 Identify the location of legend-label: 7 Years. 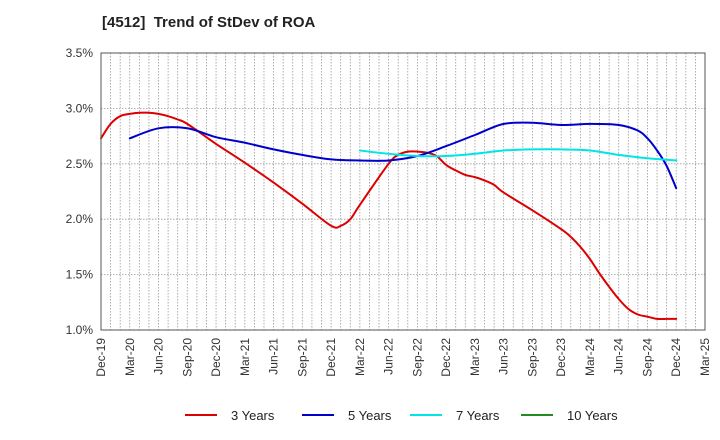
(478, 415).